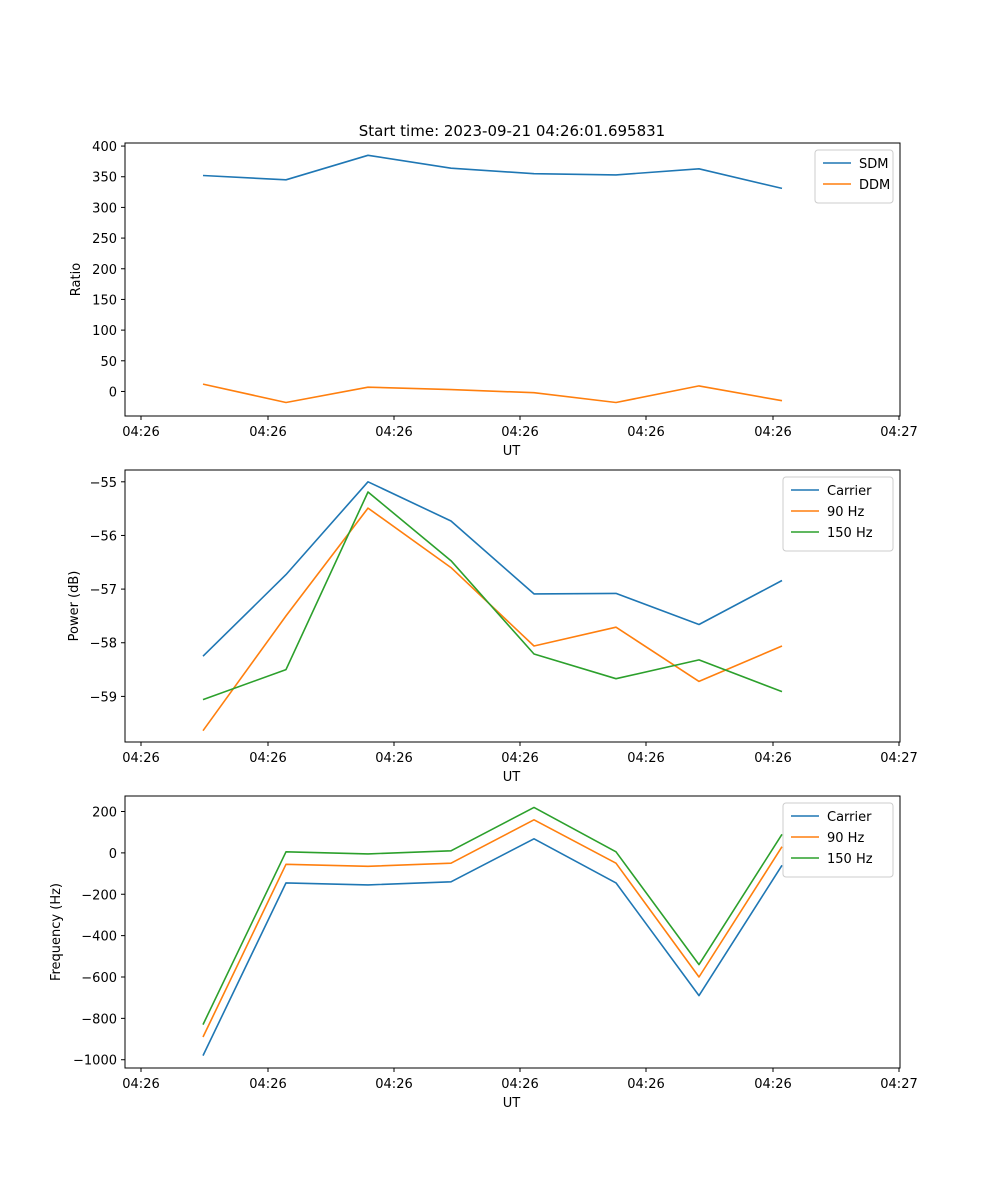 The width and height of the screenshot is (1000, 1200). Describe the element at coordinates (104, 208) in the screenshot. I see `y-tick-label: 300` at that location.